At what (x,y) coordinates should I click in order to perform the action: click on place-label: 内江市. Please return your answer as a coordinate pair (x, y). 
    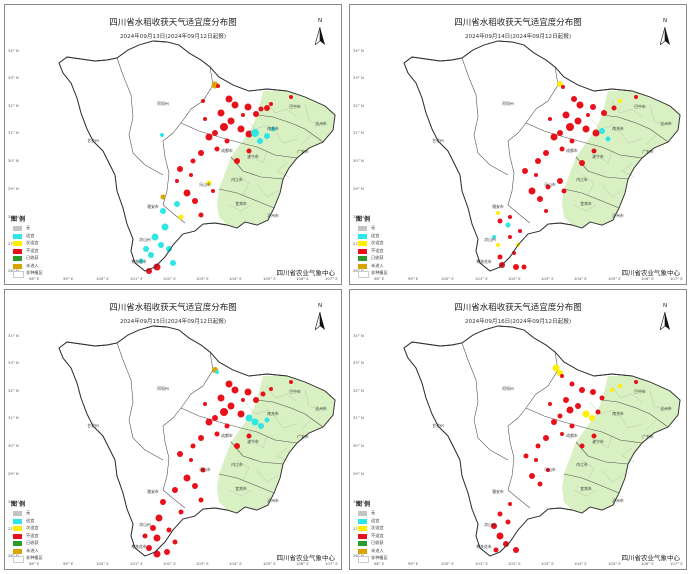
    Looking at the image, I should click on (582, 179).